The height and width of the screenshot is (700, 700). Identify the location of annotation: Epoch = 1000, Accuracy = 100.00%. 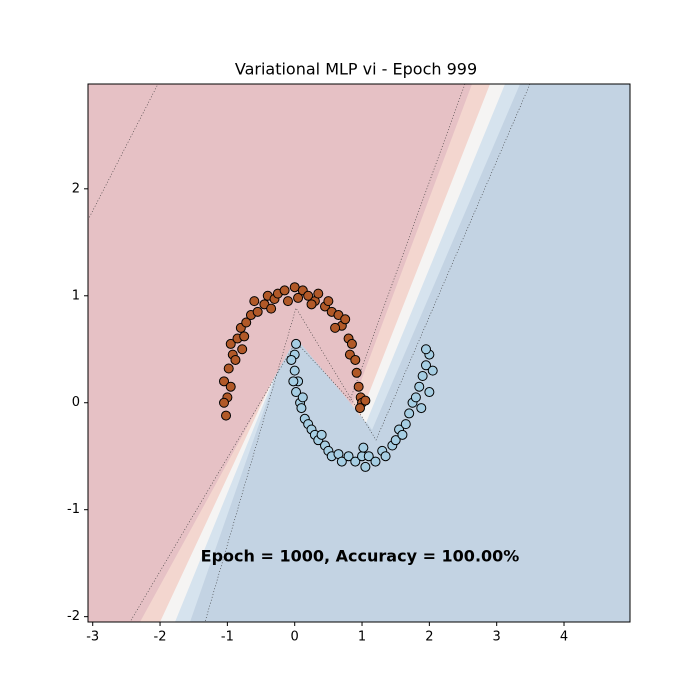
(360, 556).